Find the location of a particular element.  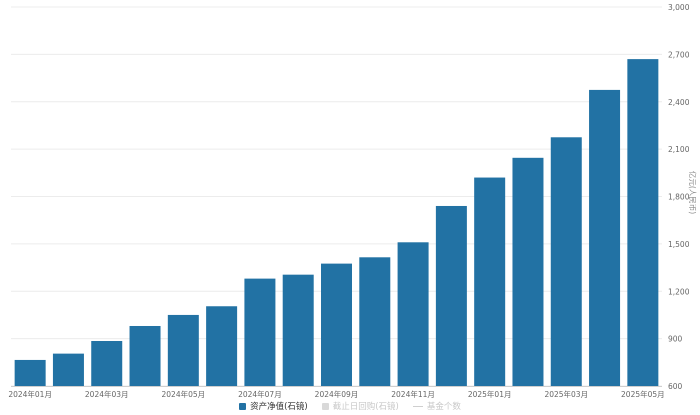

y-tick-label: 2,400 is located at coordinates (679, 102).